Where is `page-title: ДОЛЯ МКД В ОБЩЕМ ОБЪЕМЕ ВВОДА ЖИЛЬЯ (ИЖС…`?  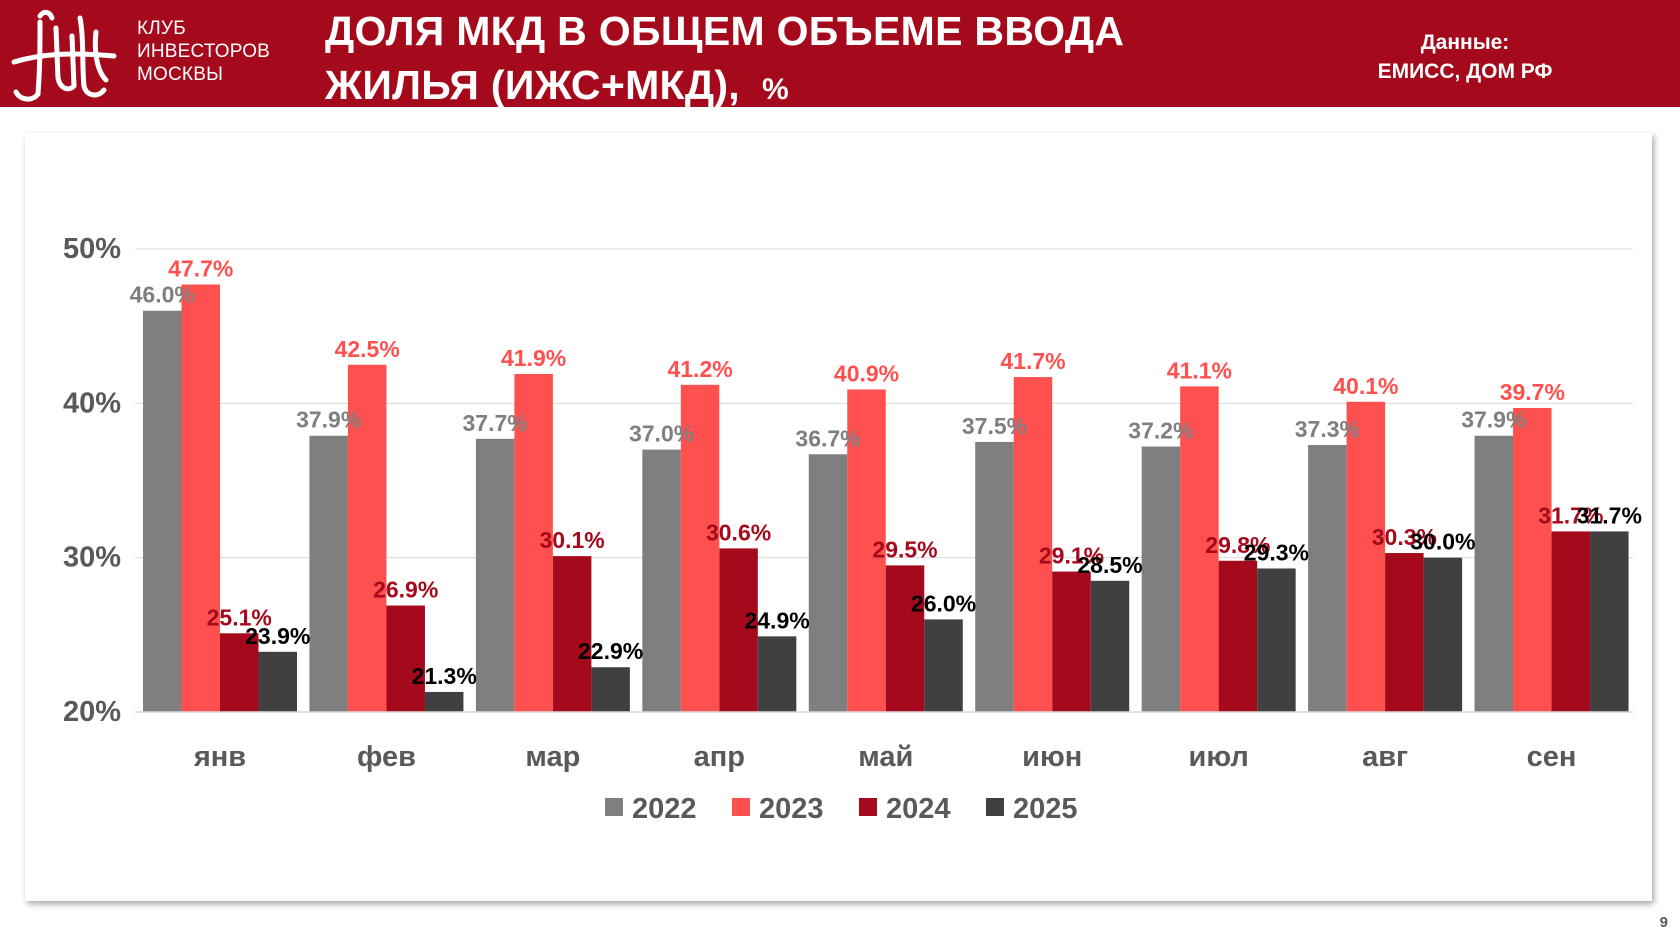 page-title: ДОЛЯ МКД В ОБЩЕМ ОБЪЕМЕ ВВОДА ЖИЛЬЯ (ИЖС… is located at coordinates (724, 60).